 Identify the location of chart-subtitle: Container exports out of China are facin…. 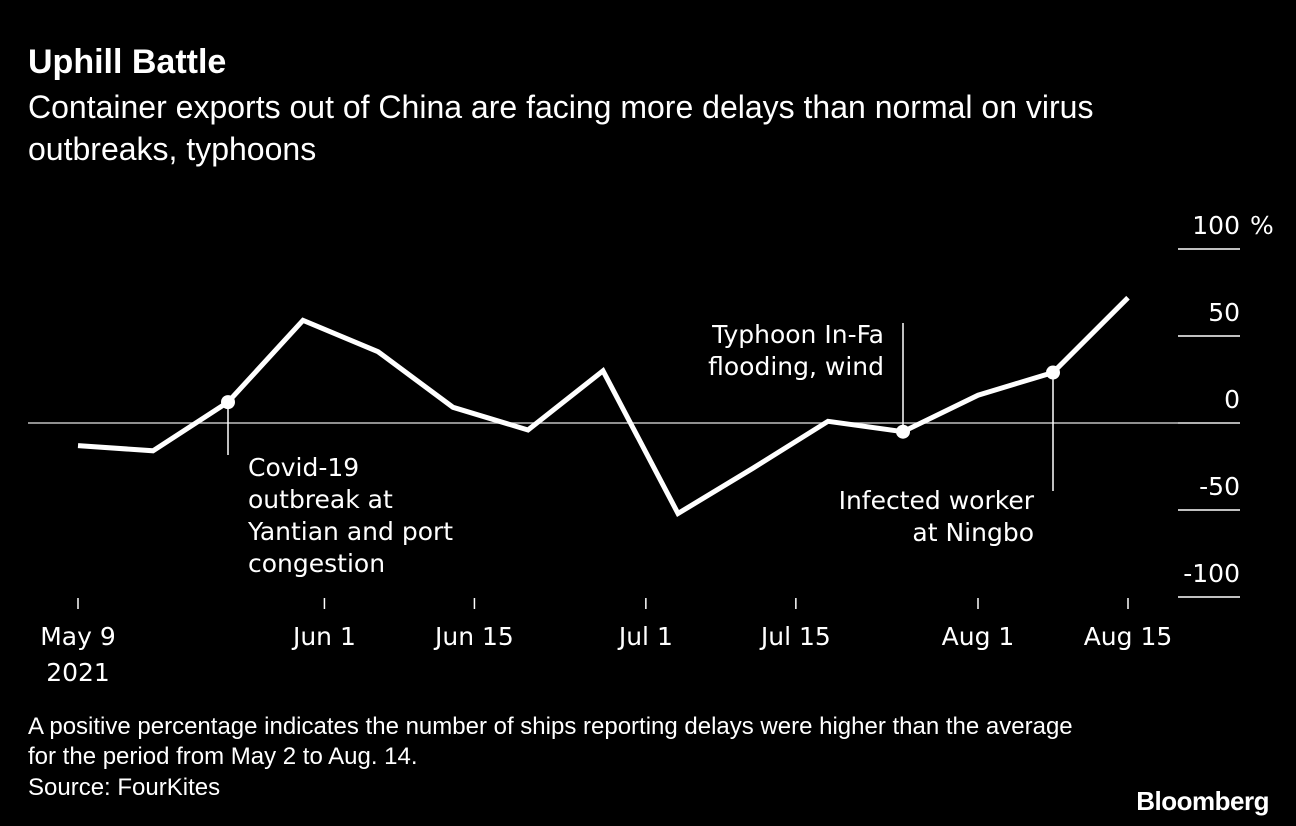
(561, 128).